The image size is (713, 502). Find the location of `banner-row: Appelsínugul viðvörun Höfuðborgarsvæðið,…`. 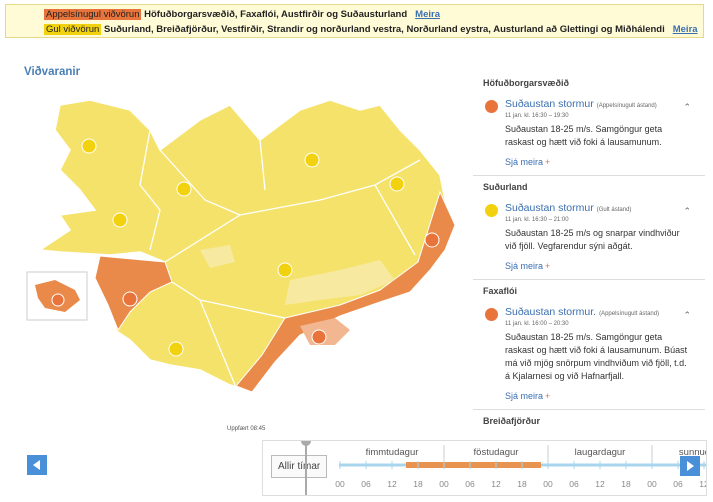

banner-row: Appelsínugul viðvörun Höfuðborgarsvæðið,… is located at coordinates (242, 14).